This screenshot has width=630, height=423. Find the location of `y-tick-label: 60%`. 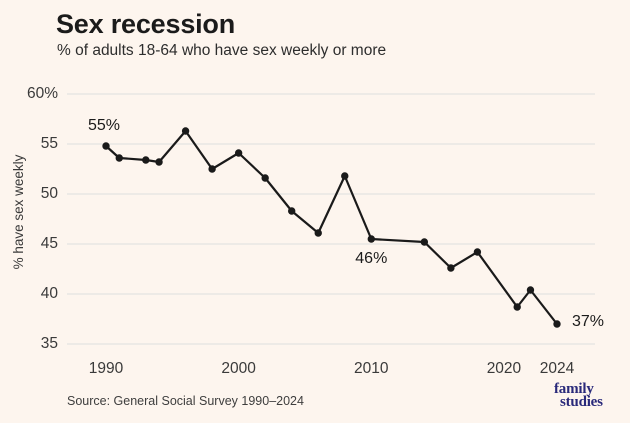

y-tick-label: 60% is located at coordinates (42, 93).